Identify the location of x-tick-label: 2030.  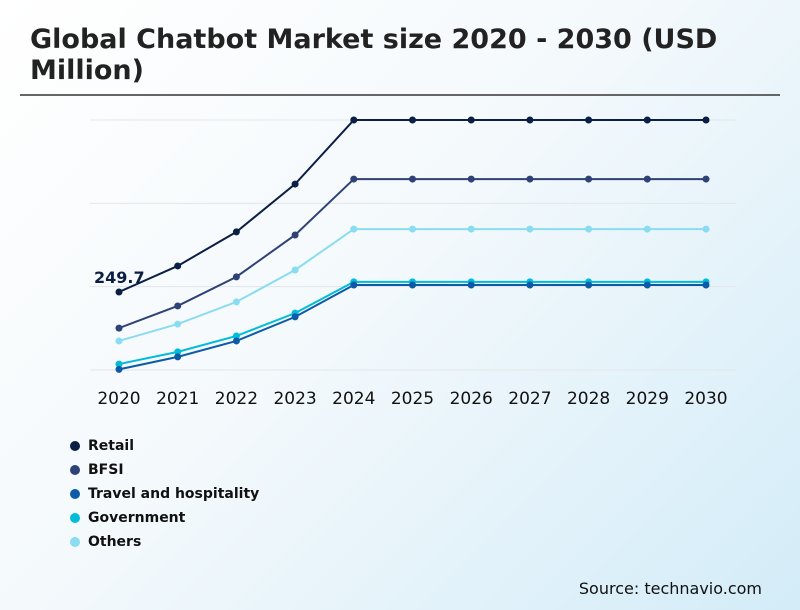
(705, 399).